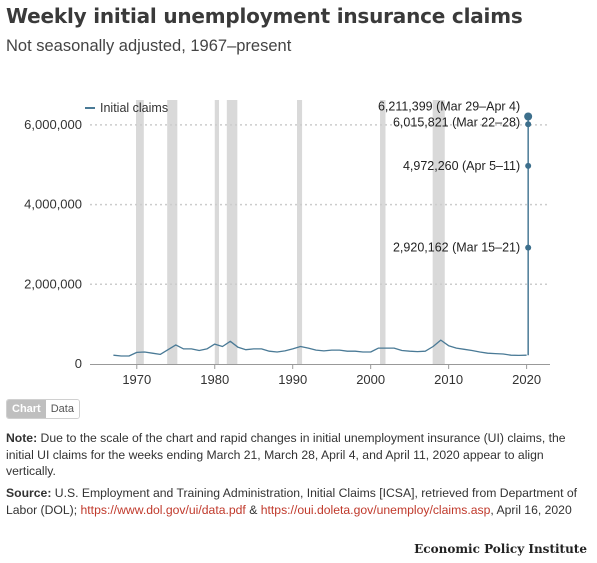 The image size is (597, 563). I want to click on x-tick-label-3: 2000, so click(370, 379).